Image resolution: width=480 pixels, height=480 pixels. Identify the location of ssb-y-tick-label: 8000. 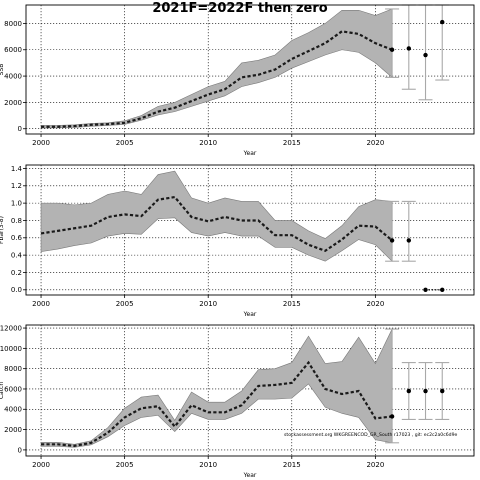
(13, 24).